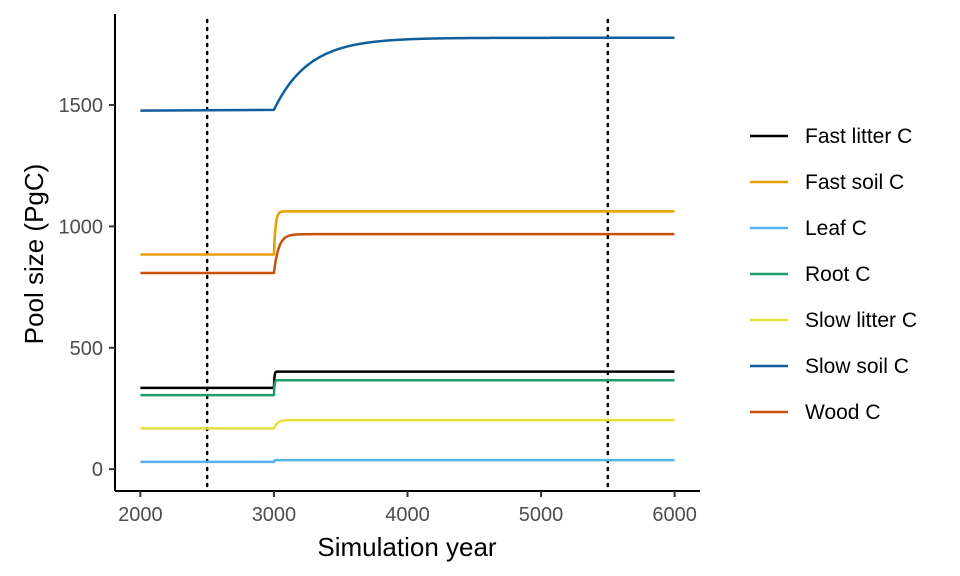 Image resolution: width=960 pixels, height=576 pixels. Describe the element at coordinates (857, 366) in the screenshot. I see `legend-label: Slow soil C` at that location.